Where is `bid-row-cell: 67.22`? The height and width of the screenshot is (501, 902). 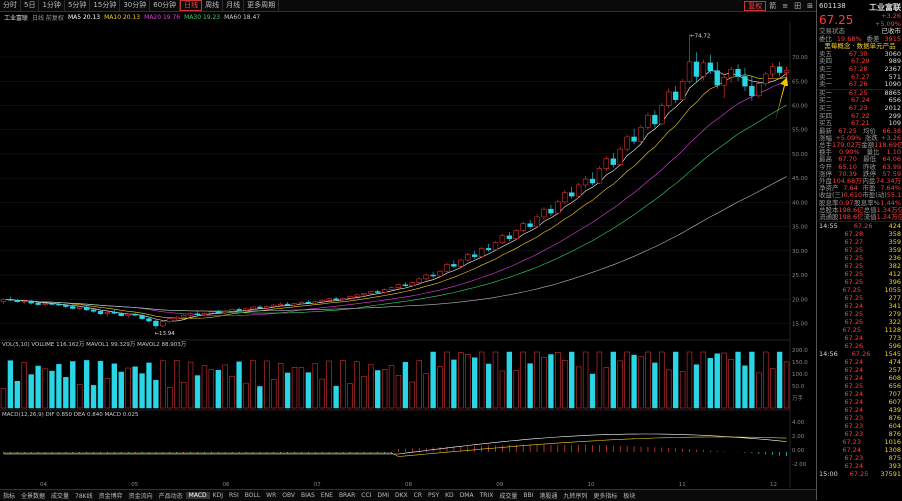 bid-row-cell: 67.22 is located at coordinates (860, 115).